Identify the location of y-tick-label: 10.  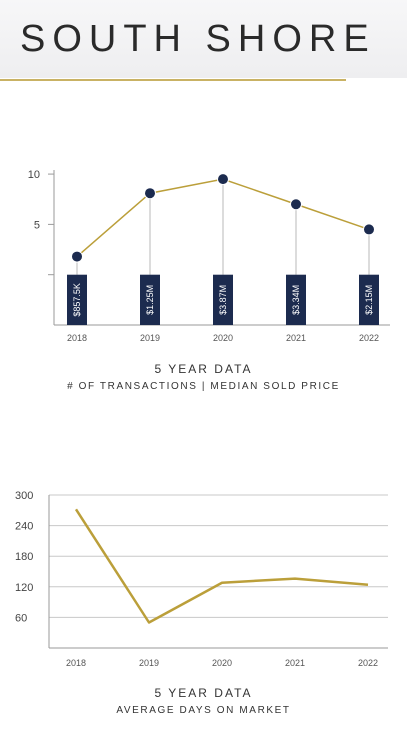
(34, 175).